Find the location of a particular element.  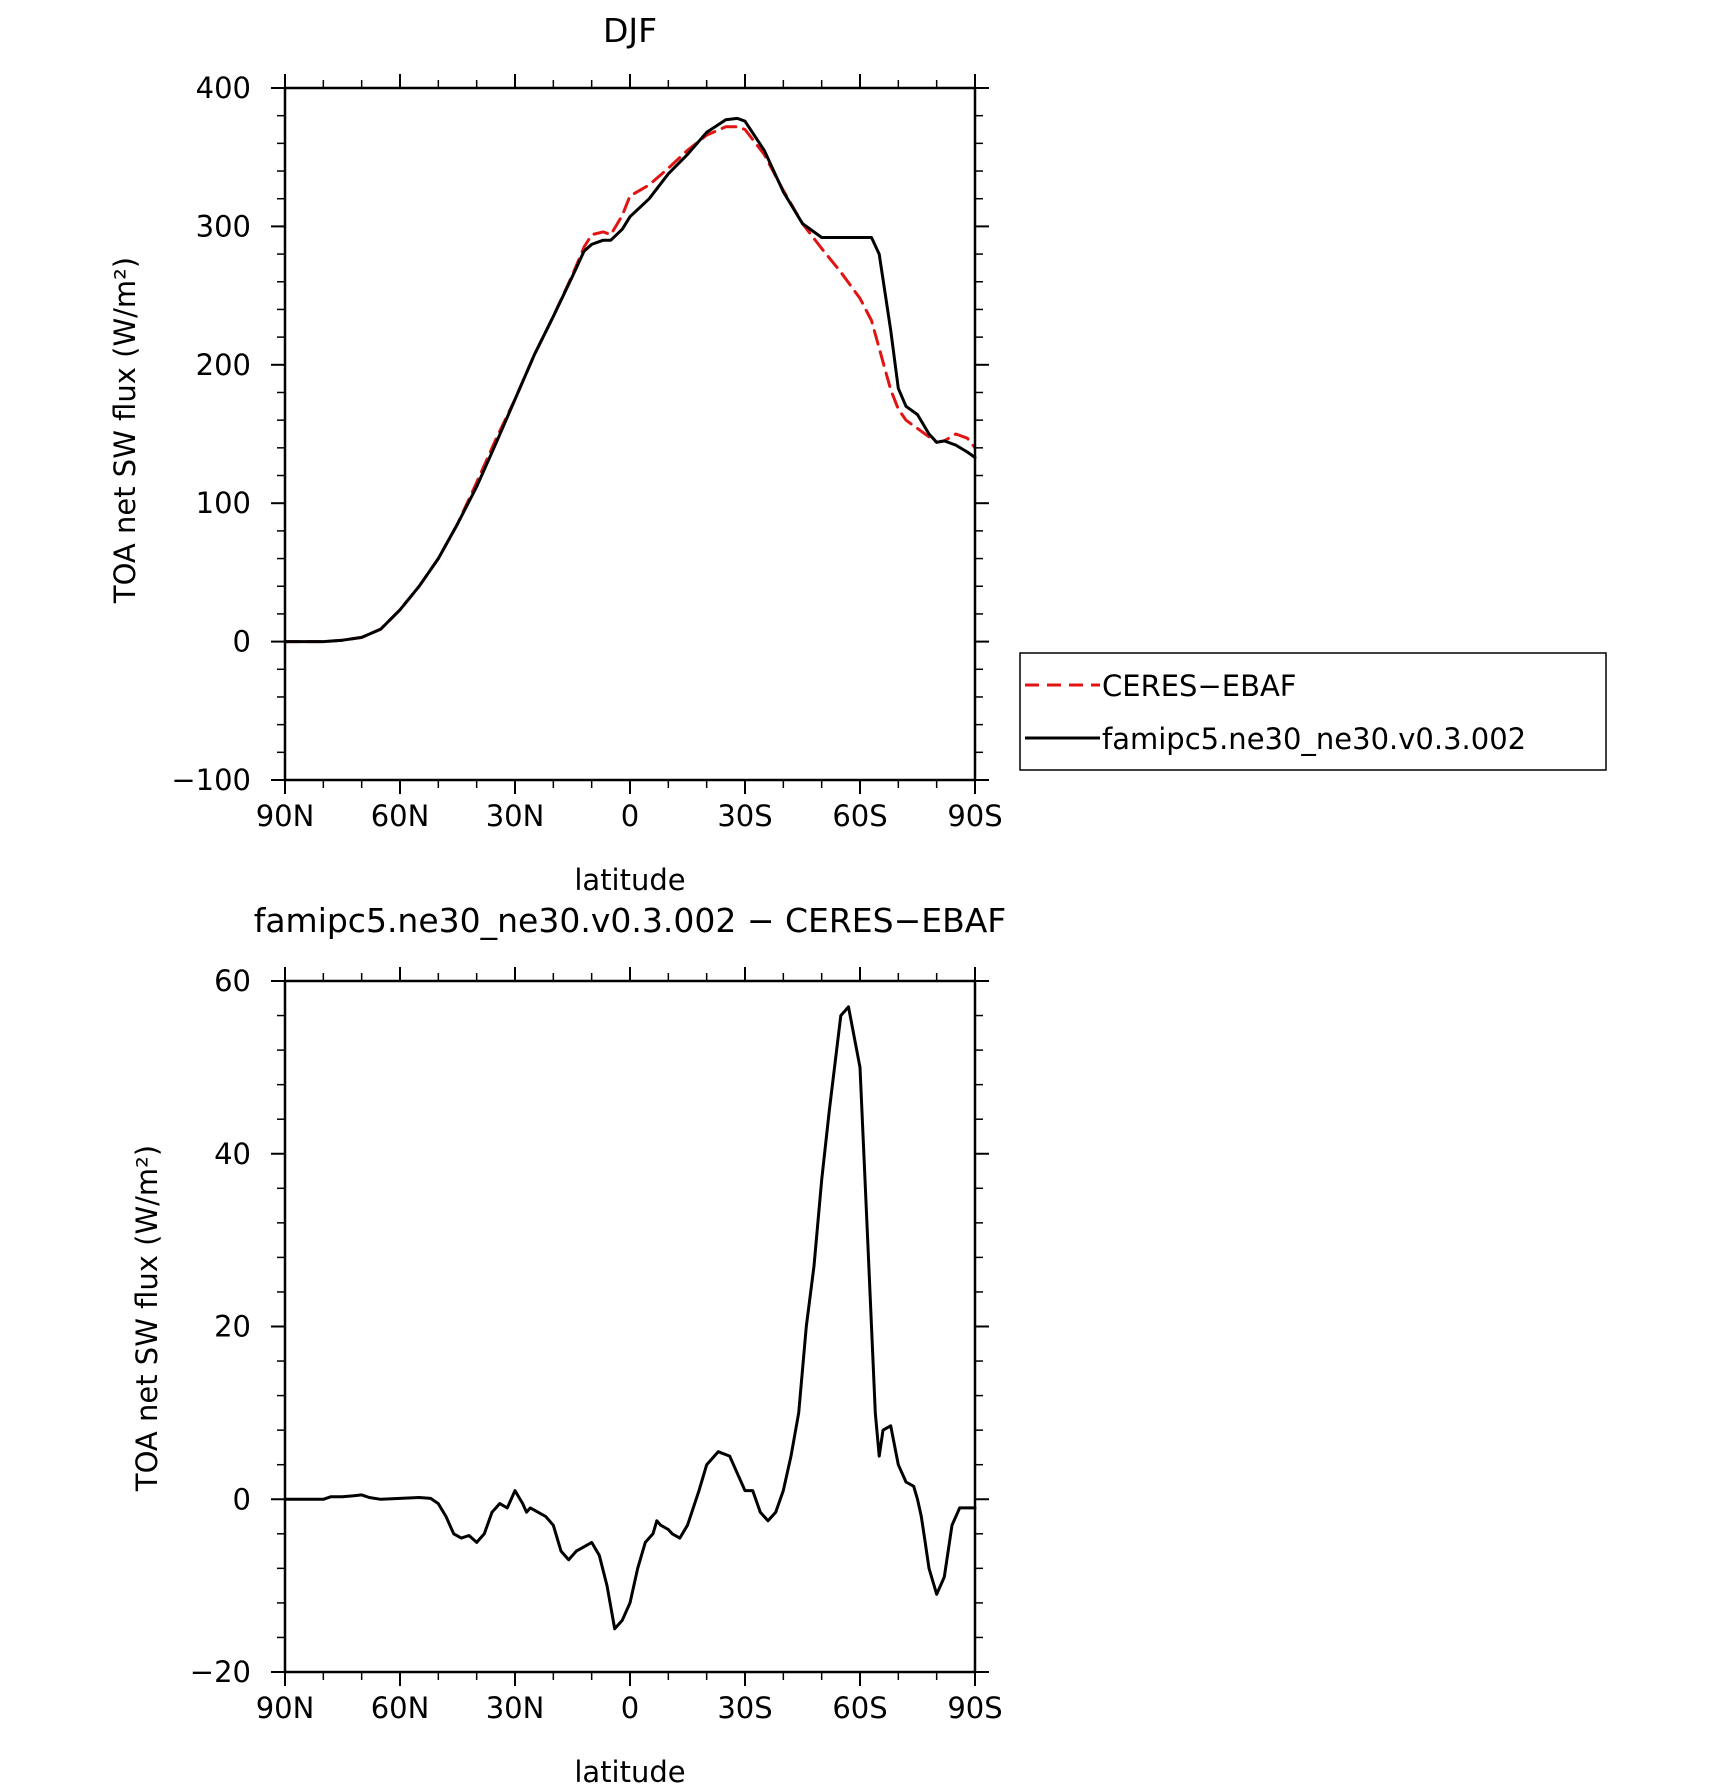

bottom-panel-x-tick-label: 30N is located at coordinates (515, 1708).